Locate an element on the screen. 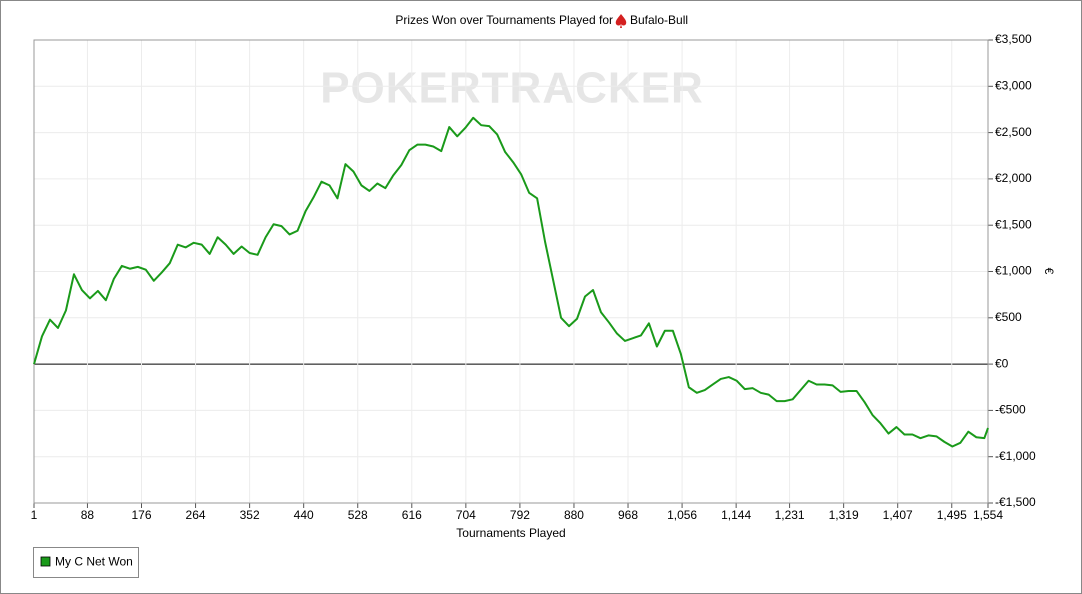 This screenshot has height=594, width=1082. y-tick-label: -€1,500 is located at coordinates (1015, 502).